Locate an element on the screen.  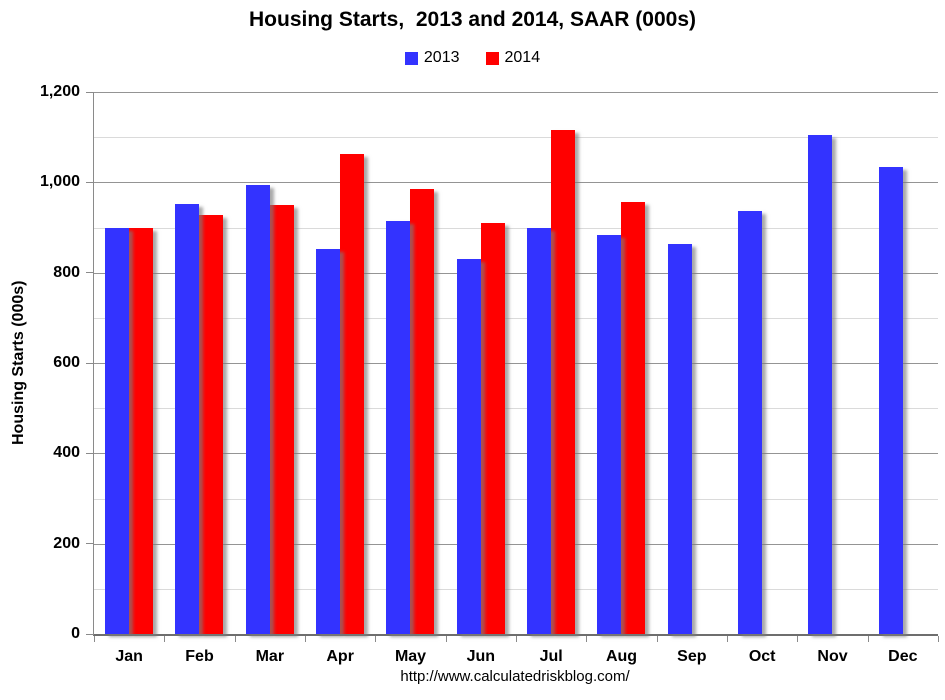
x-axis-label-aug: Aug is located at coordinates (621, 656).